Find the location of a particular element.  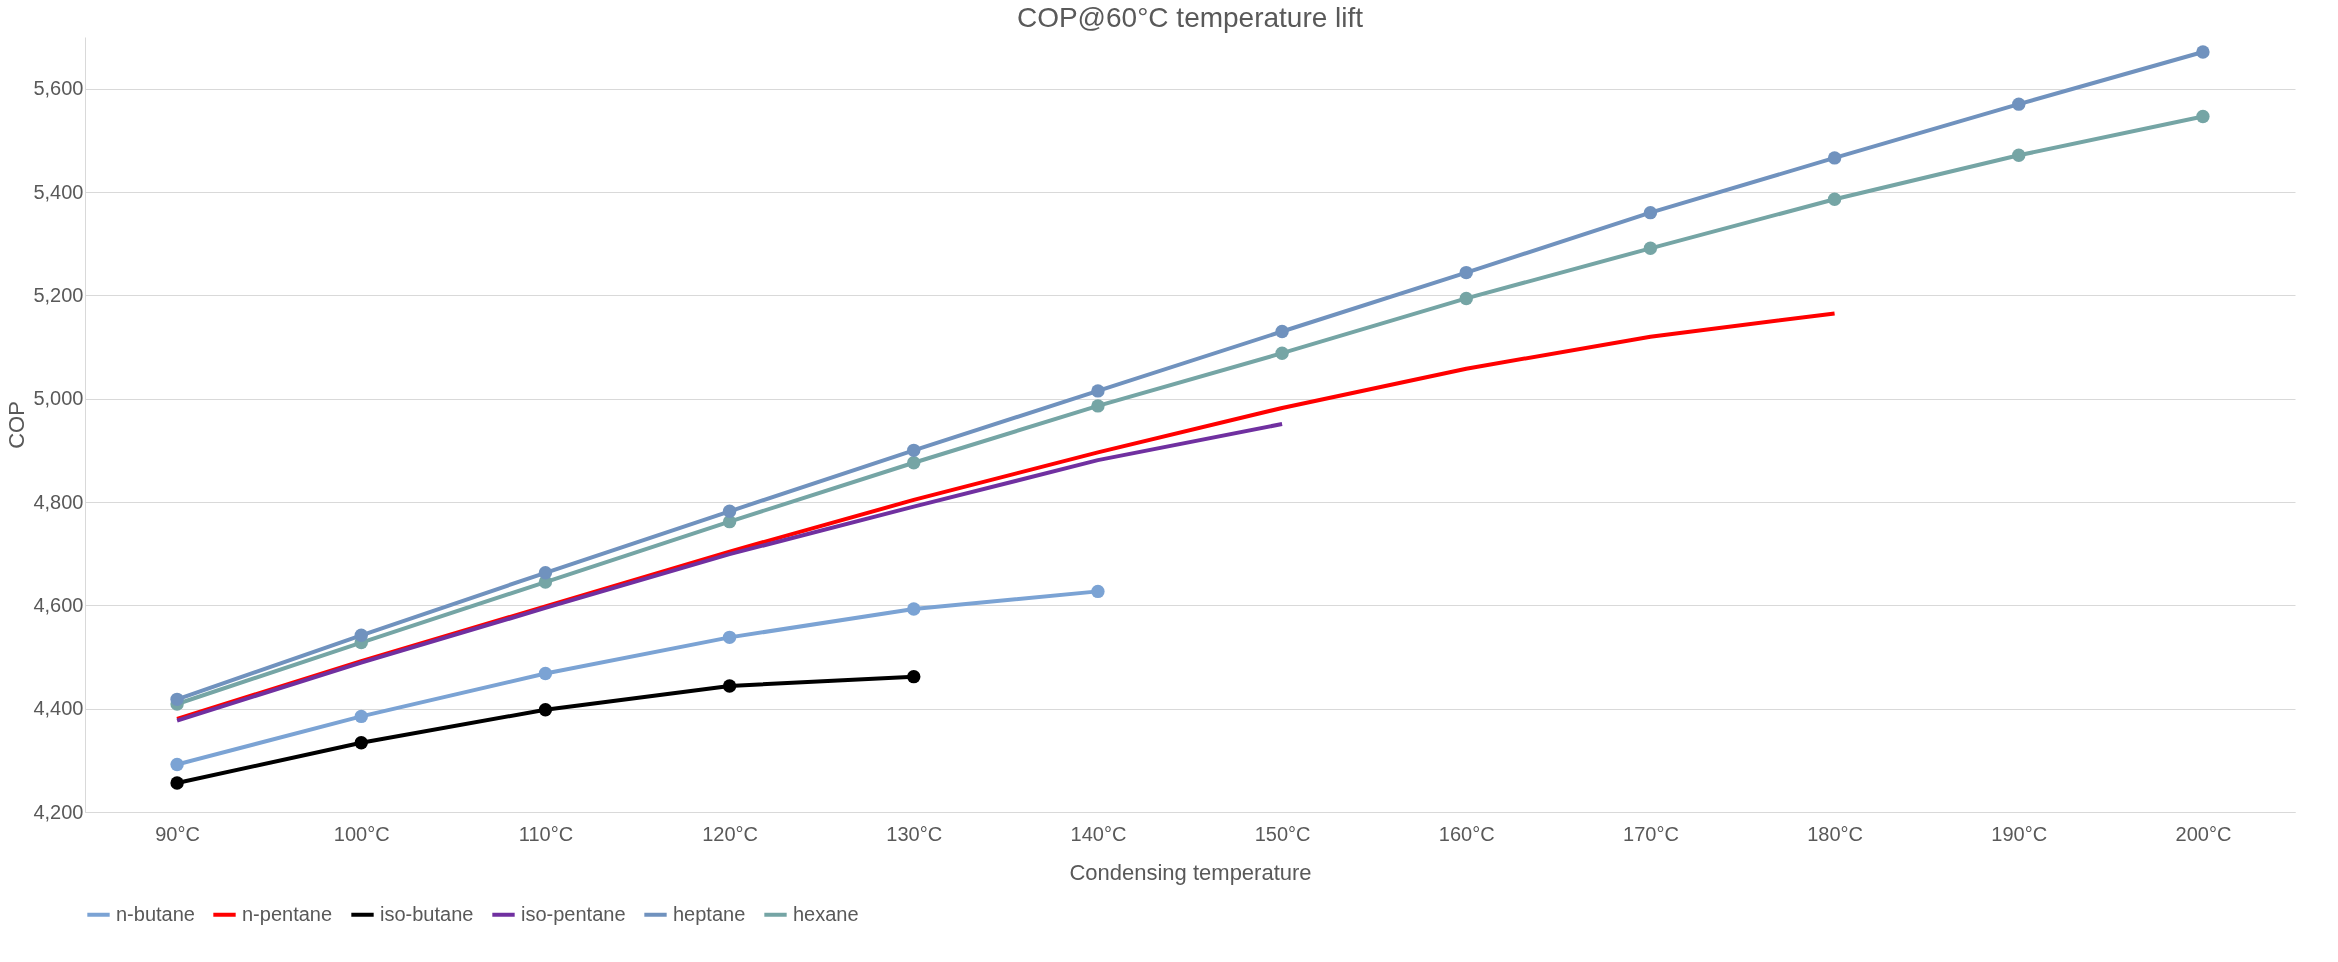

y-tick-label: 5,000 is located at coordinates (58, 398).